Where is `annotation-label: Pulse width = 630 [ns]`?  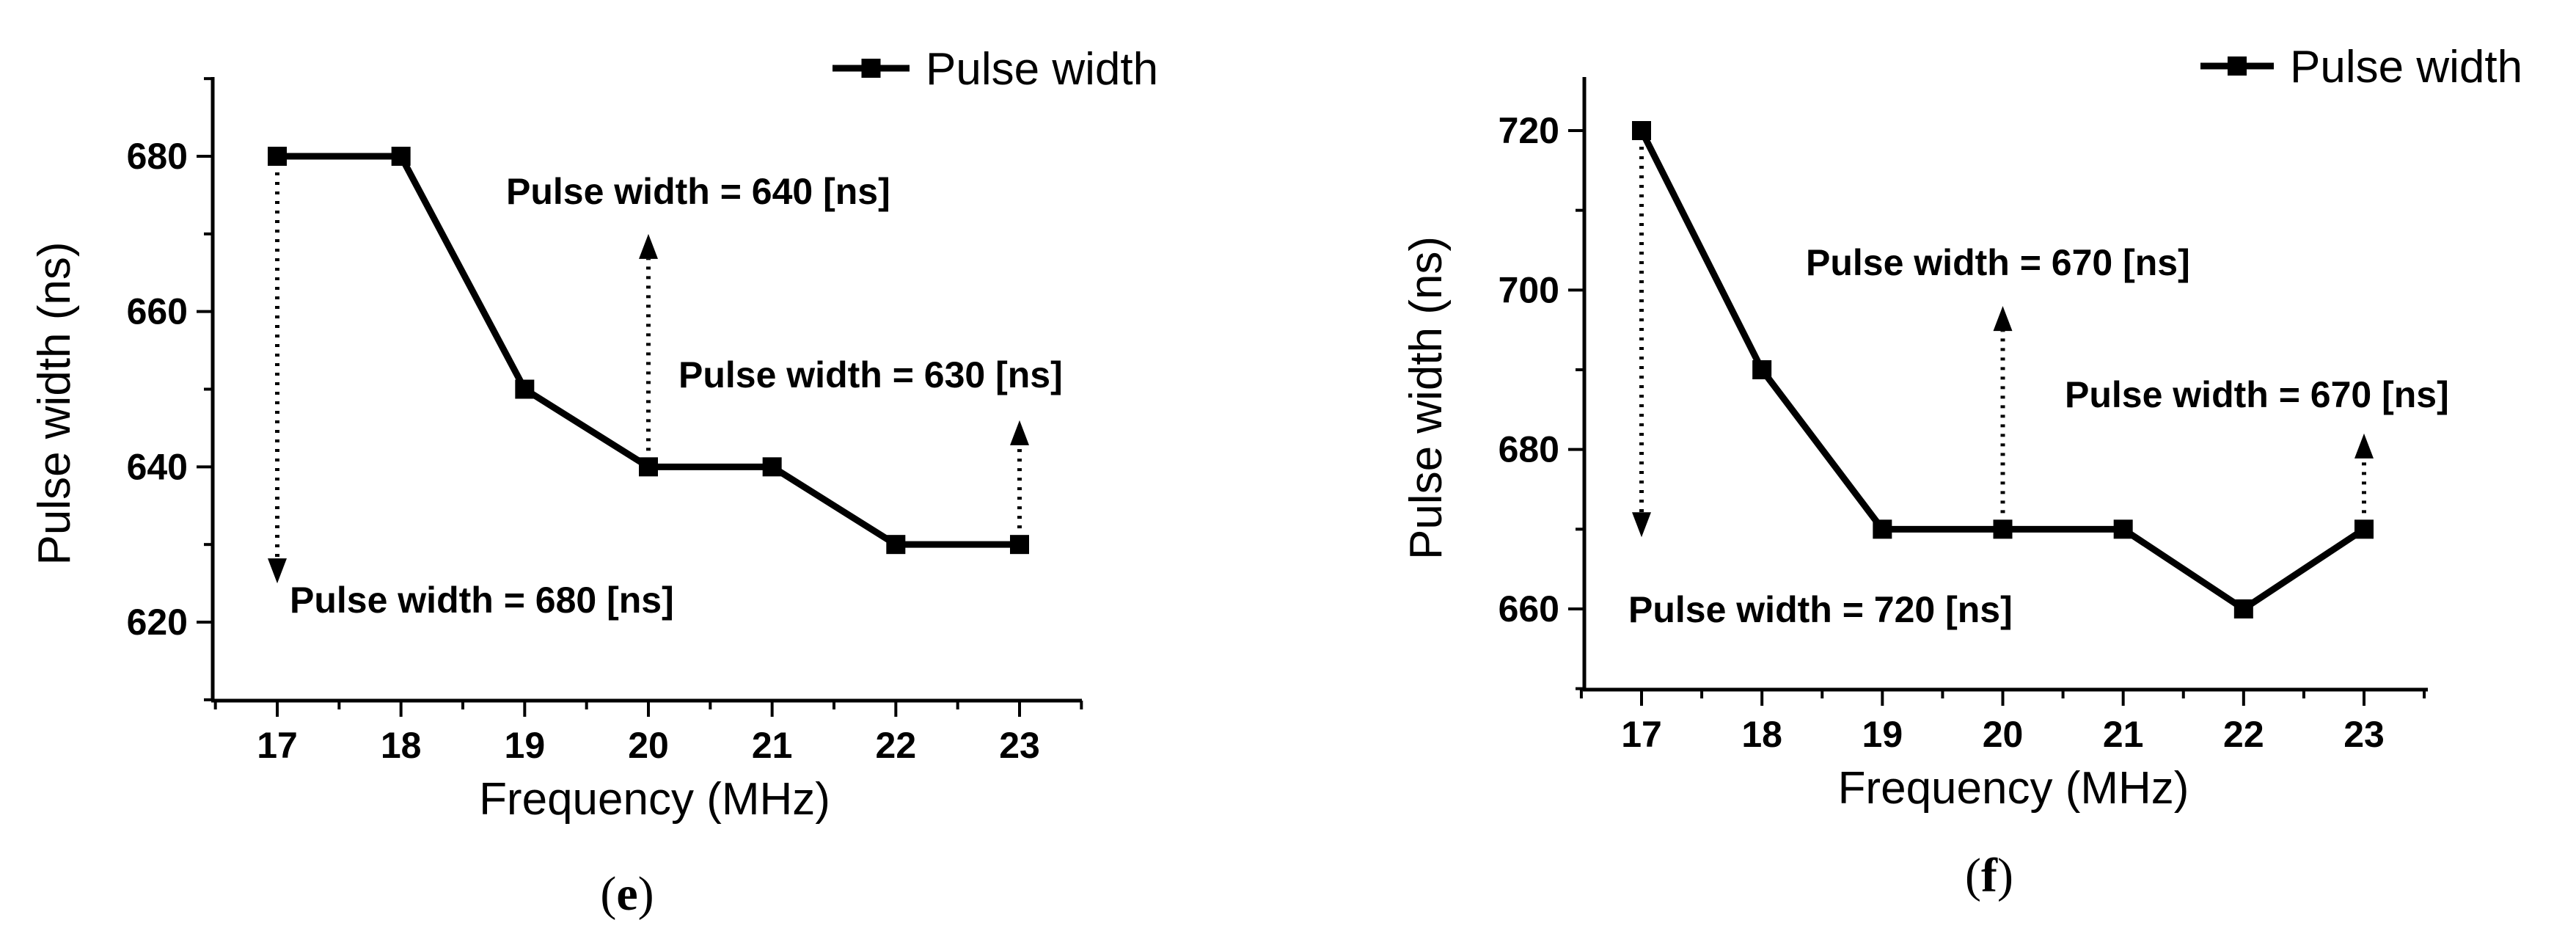 annotation-label: Pulse width = 630 [ns] is located at coordinates (870, 374).